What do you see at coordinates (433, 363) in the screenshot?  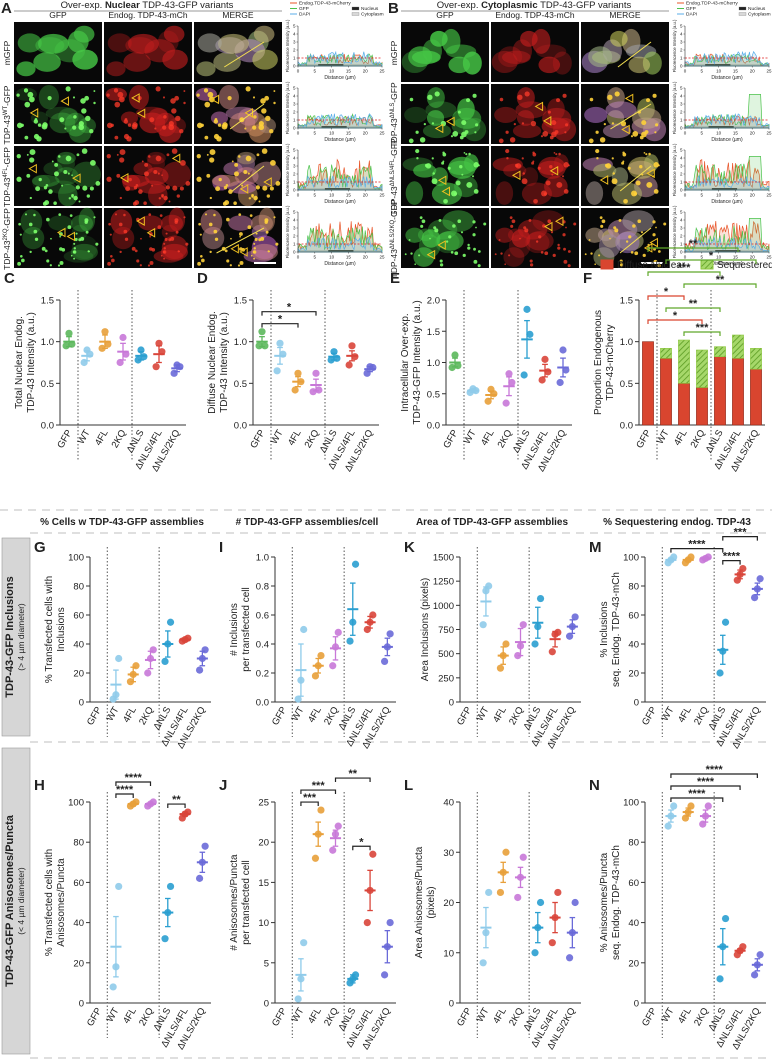 I see `y-tick-label: 1.0` at bounding box center [433, 363].